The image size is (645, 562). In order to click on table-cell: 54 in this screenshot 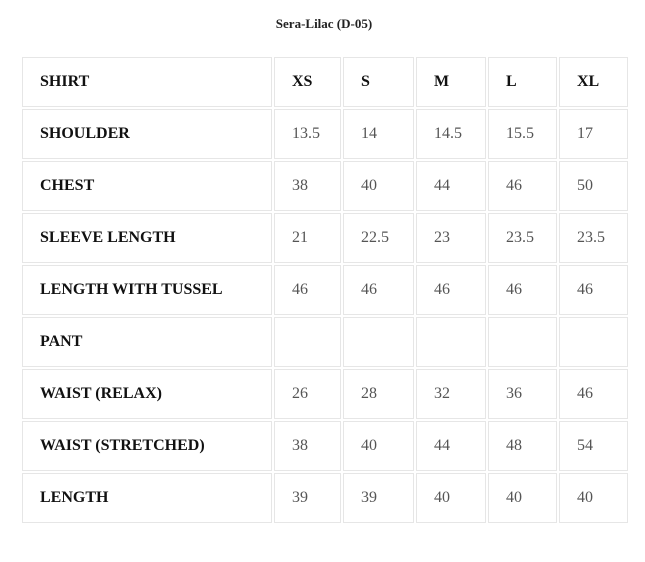, I will do `click(593, 446)`.